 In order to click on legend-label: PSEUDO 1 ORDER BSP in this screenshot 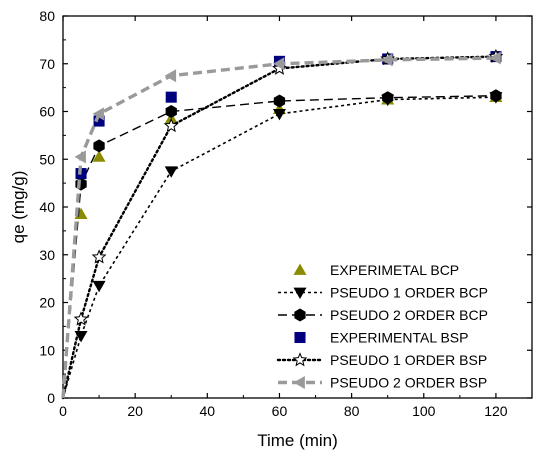, I will do `click(408, 360)`.